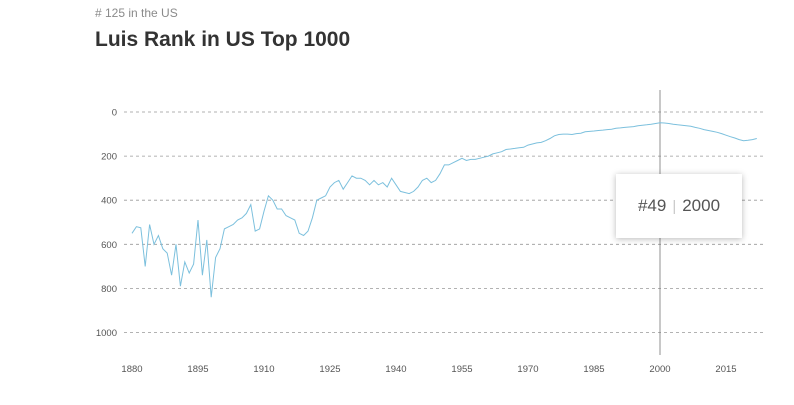 The height and width of the screenshot is (405, 794). Describe the element at coordinates (136, 13) in the screenshot. I see `rank-subtitle: # 125 in the US` at that location.